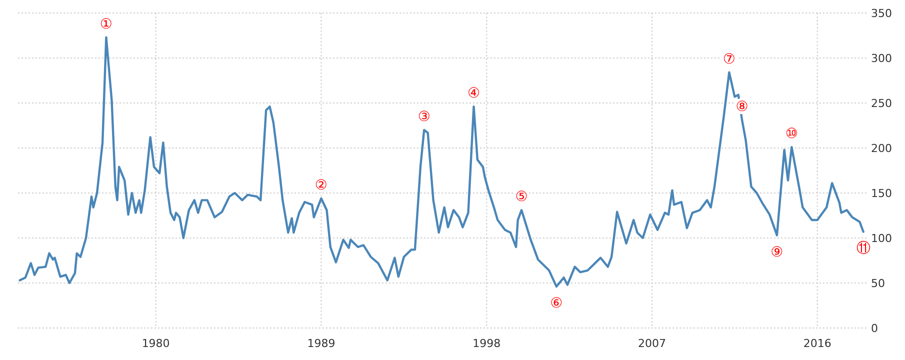 Image resolution: width=905 pixels, height=360 pixels. I want to click on y-tick-label: 350, so click(881, 13).